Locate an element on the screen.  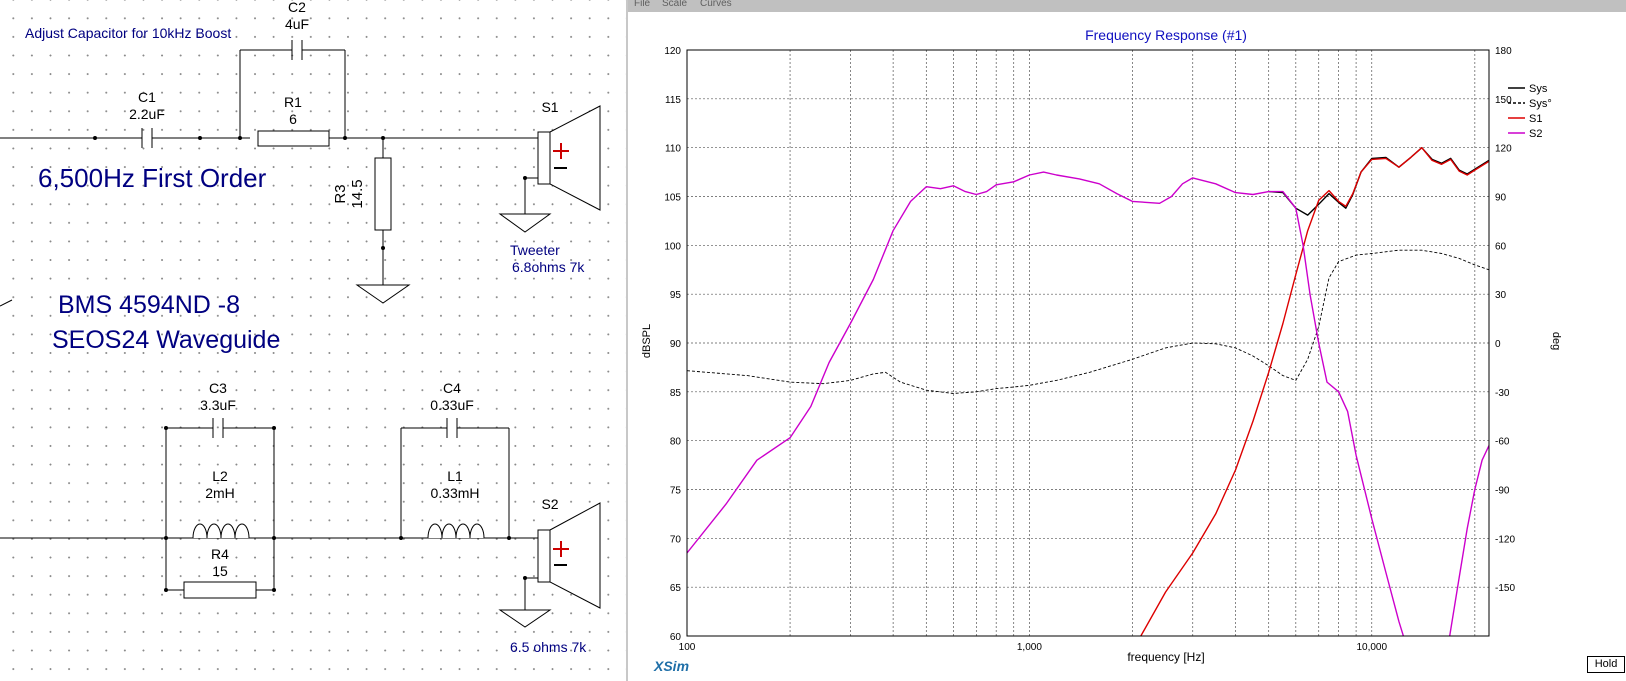
r4-name: R4 is located at coordinates (220, 554).